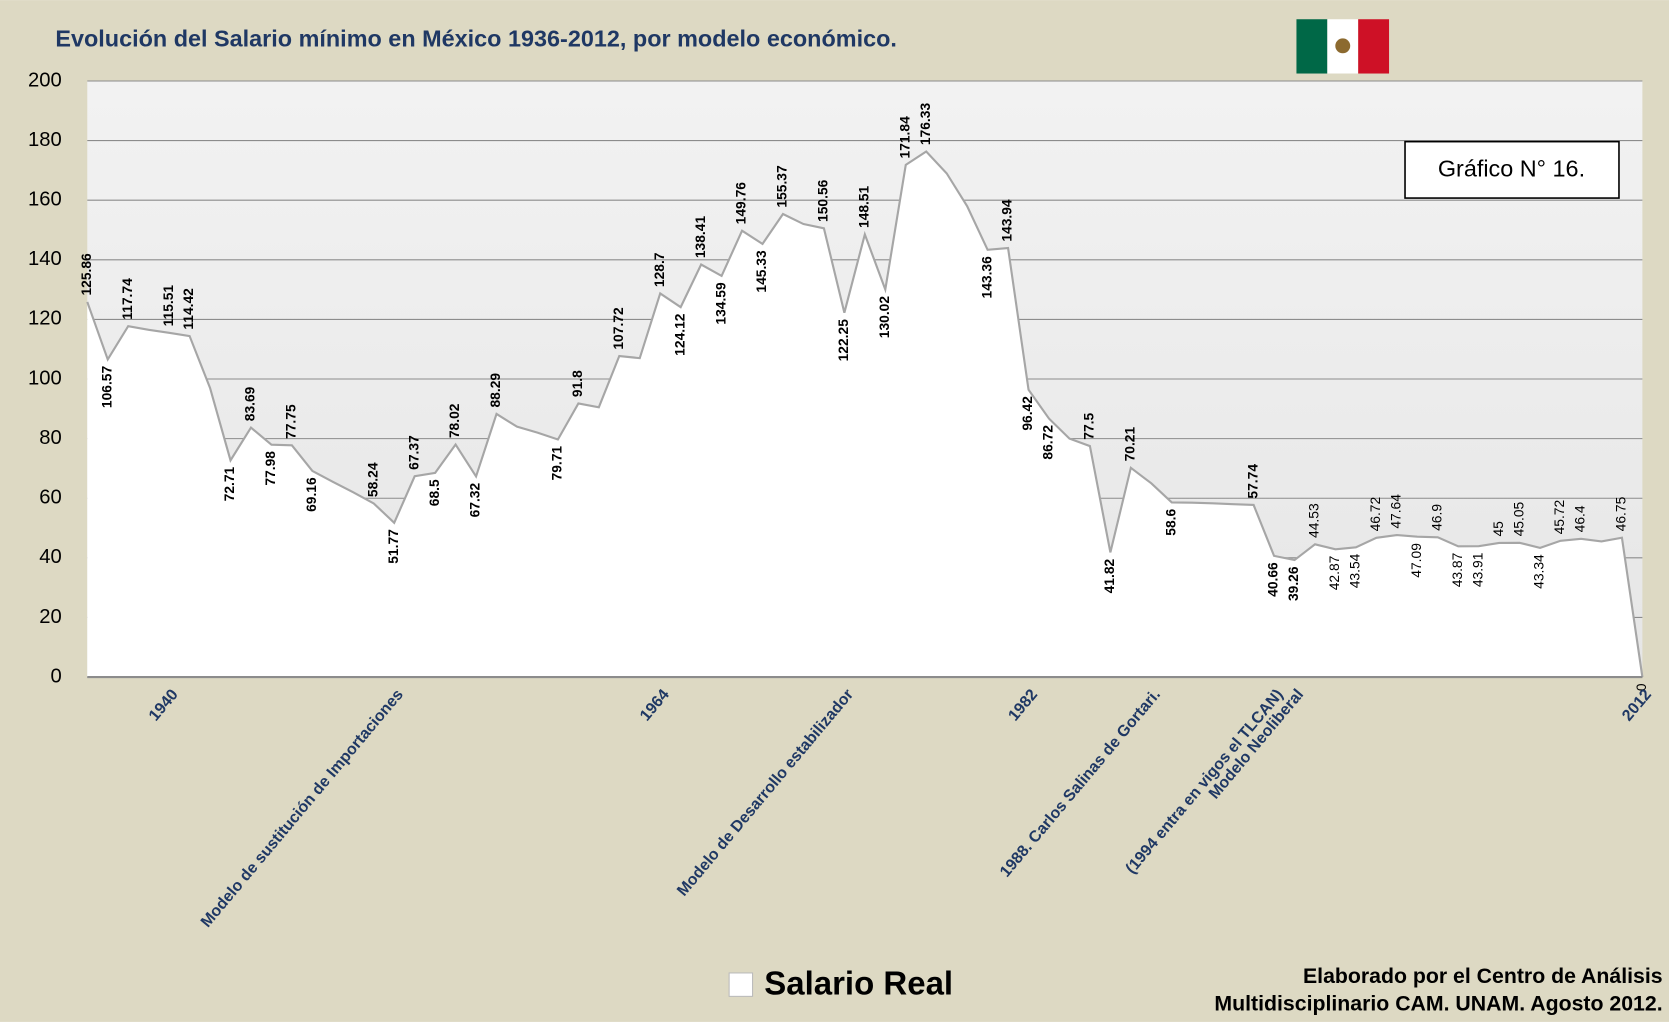  What do you see at coordinates (1334, 573) in the screenshot?
I see `data-label: 42.87` at bounding box center [1334, 573].